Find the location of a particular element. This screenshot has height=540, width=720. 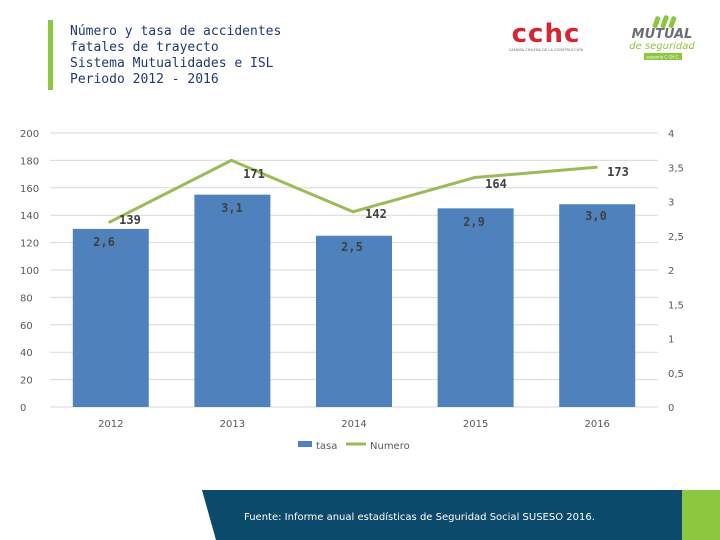

tasa-data-label: 3,1 is located at coordinates (232, 208).